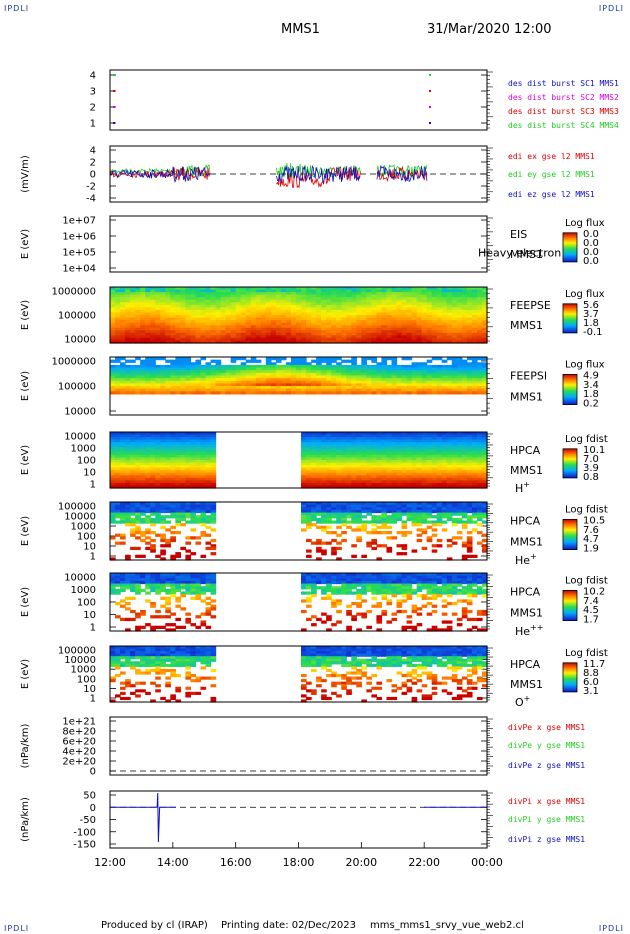 Image resolution: width=630 pixels, height=934 pixels. Describe the element at coordinates (93, 108) in the screenshot. I see `y-tick-label: 2` at that location.